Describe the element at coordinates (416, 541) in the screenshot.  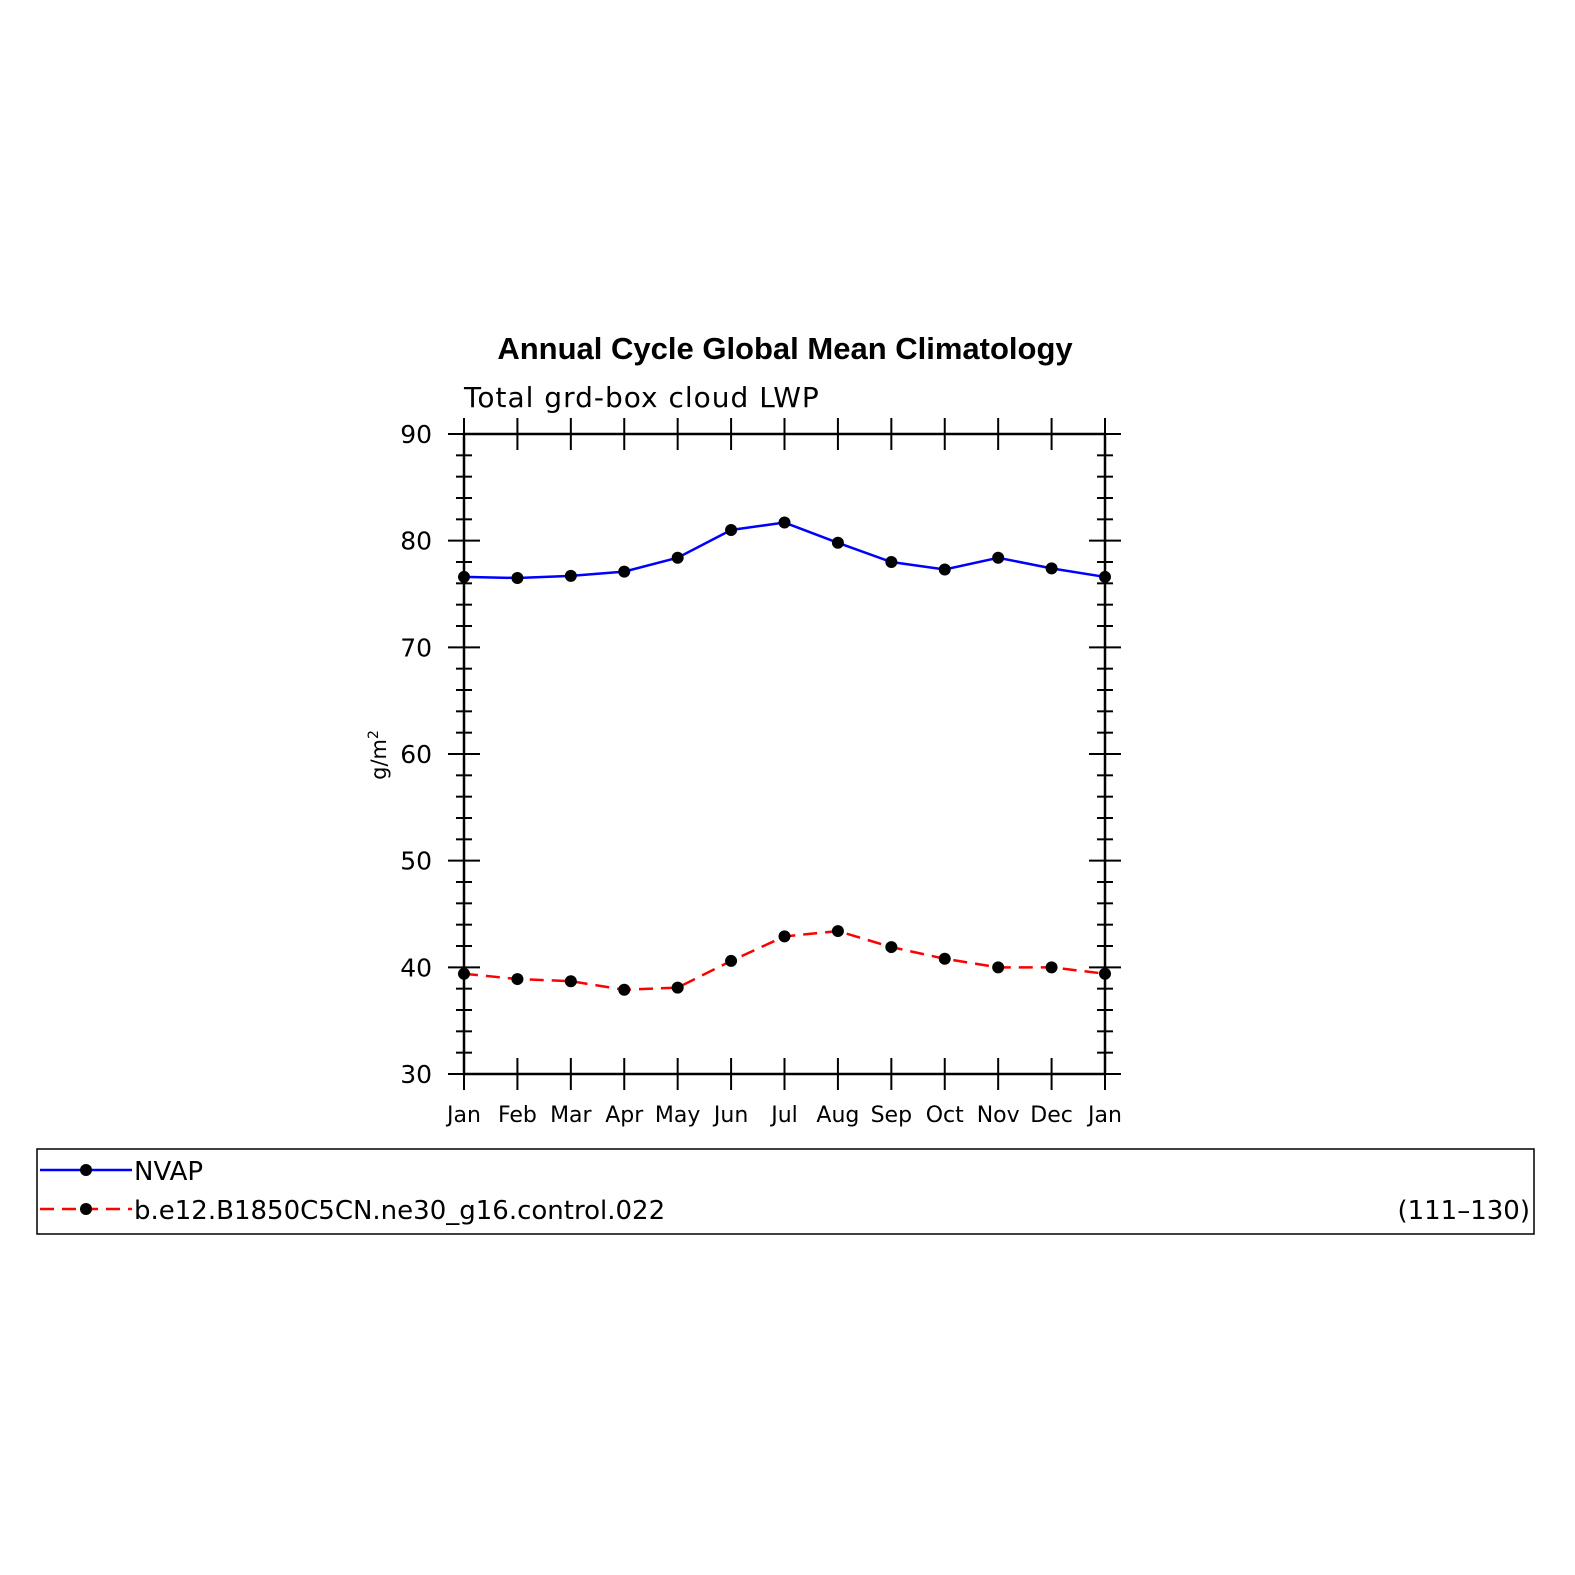
I see `y-tick-label: 80` at that location.